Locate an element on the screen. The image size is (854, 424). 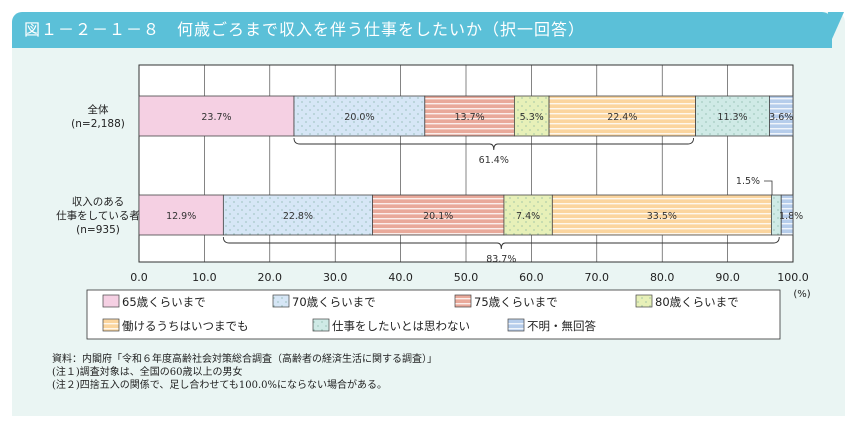
x-tick-label: 60.0 is located at coordinates (531, 277).